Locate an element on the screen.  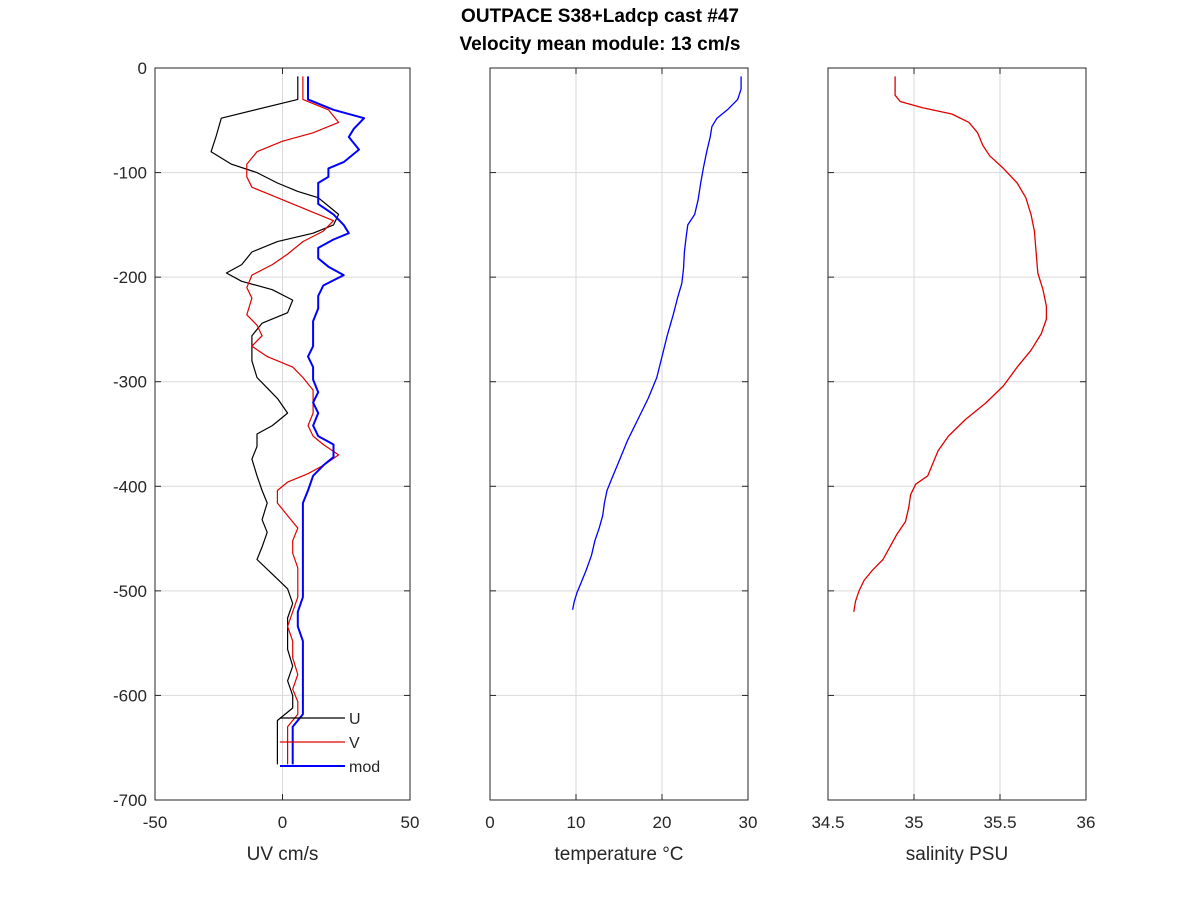
y-tick-label: -600 is located at coordinates (130, 695).